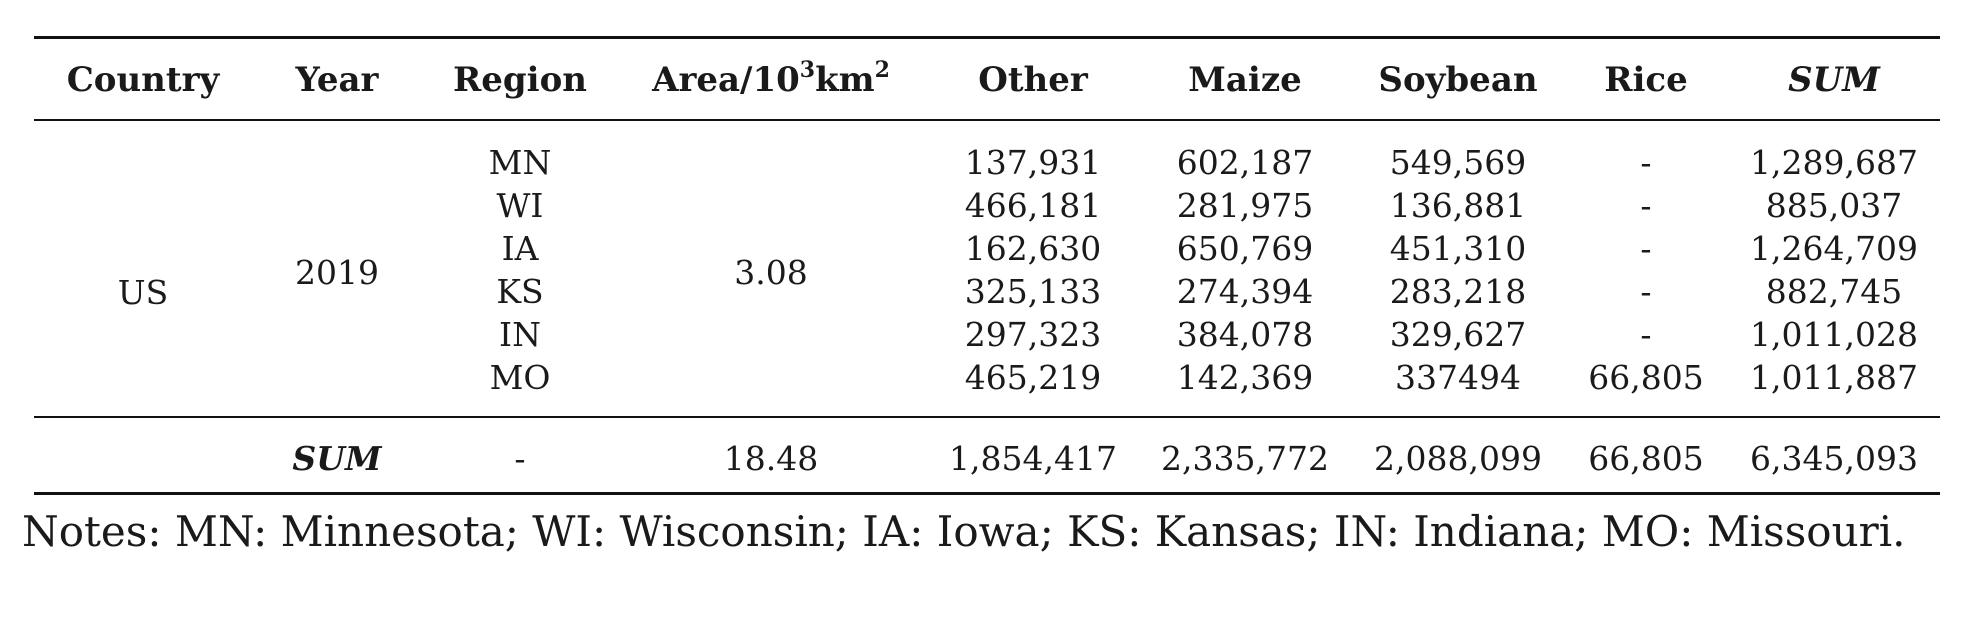 The width and height of the screenshot is (1972, 628). Describe the element at coordinates (1834, 377) in the screenshot. I see `cell-sum: 1,011,887` at that location.